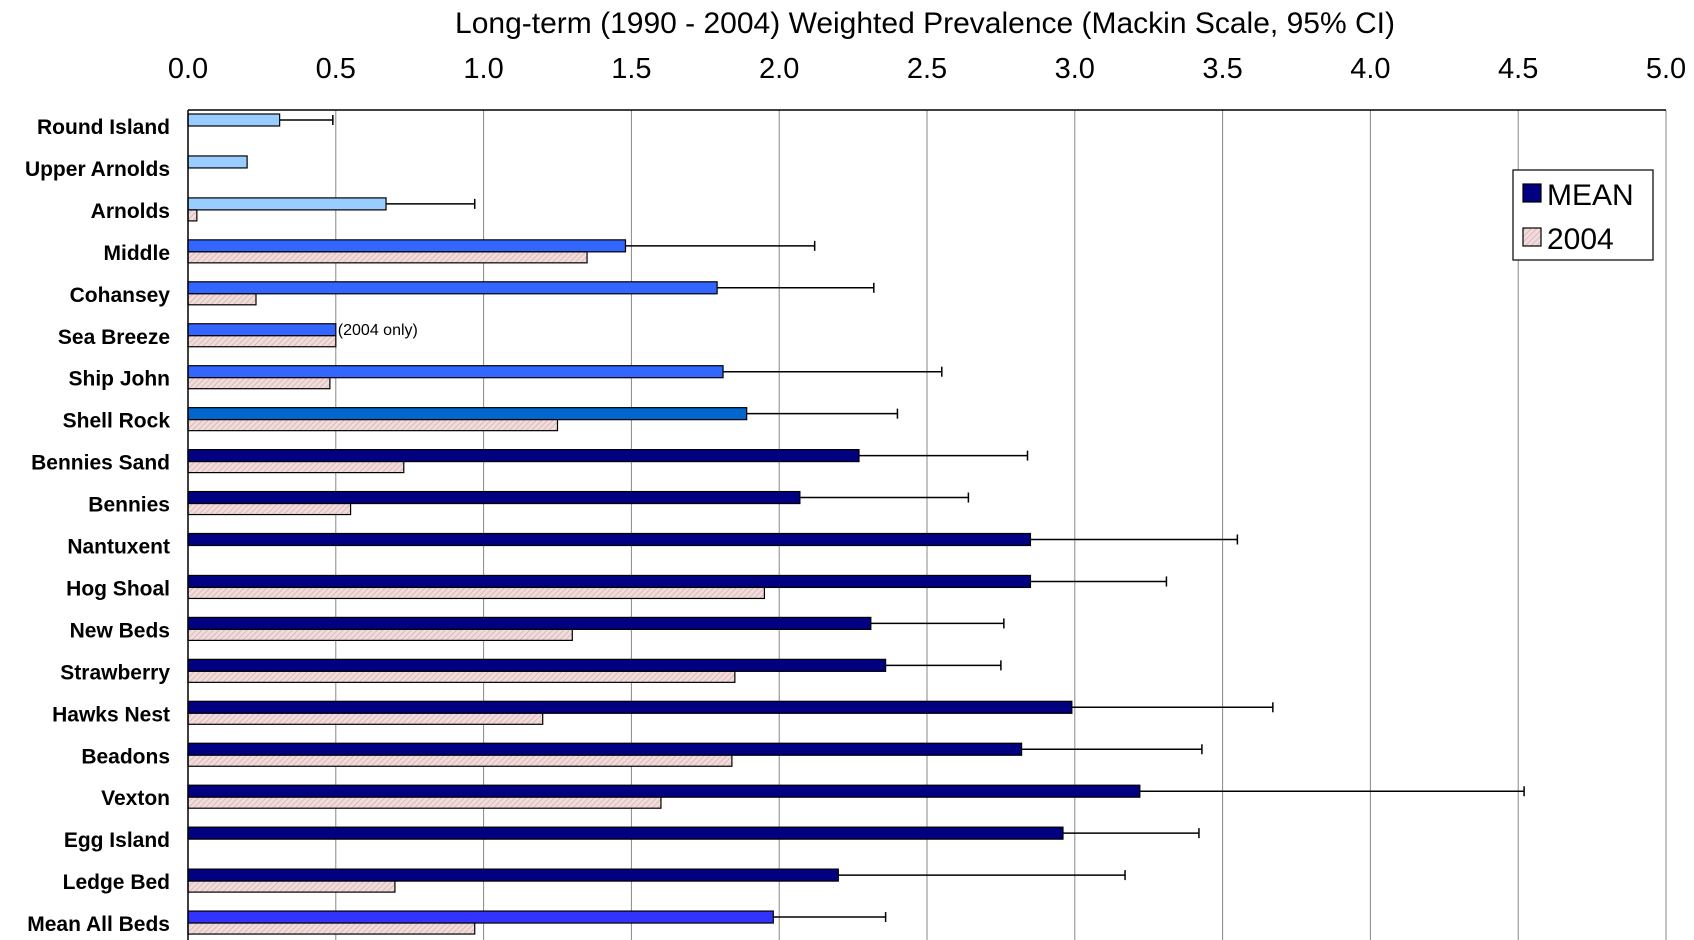  Describe the element at coordinates (100, 463) in the screenshot. I see `category-label: Bennies Sand` at that location.